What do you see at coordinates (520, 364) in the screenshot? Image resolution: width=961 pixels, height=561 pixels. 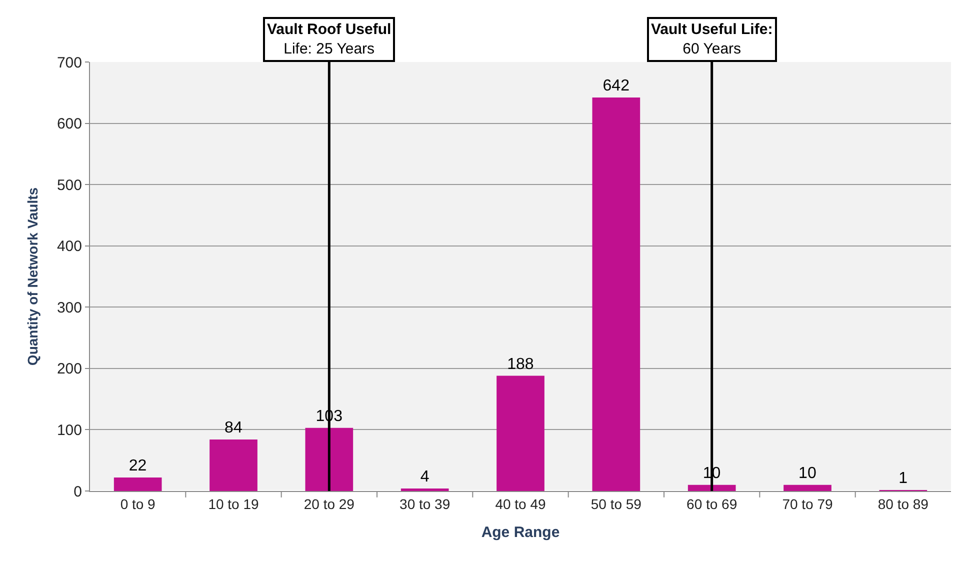 I see `data-label: 188` at bounding box center [520, 364].